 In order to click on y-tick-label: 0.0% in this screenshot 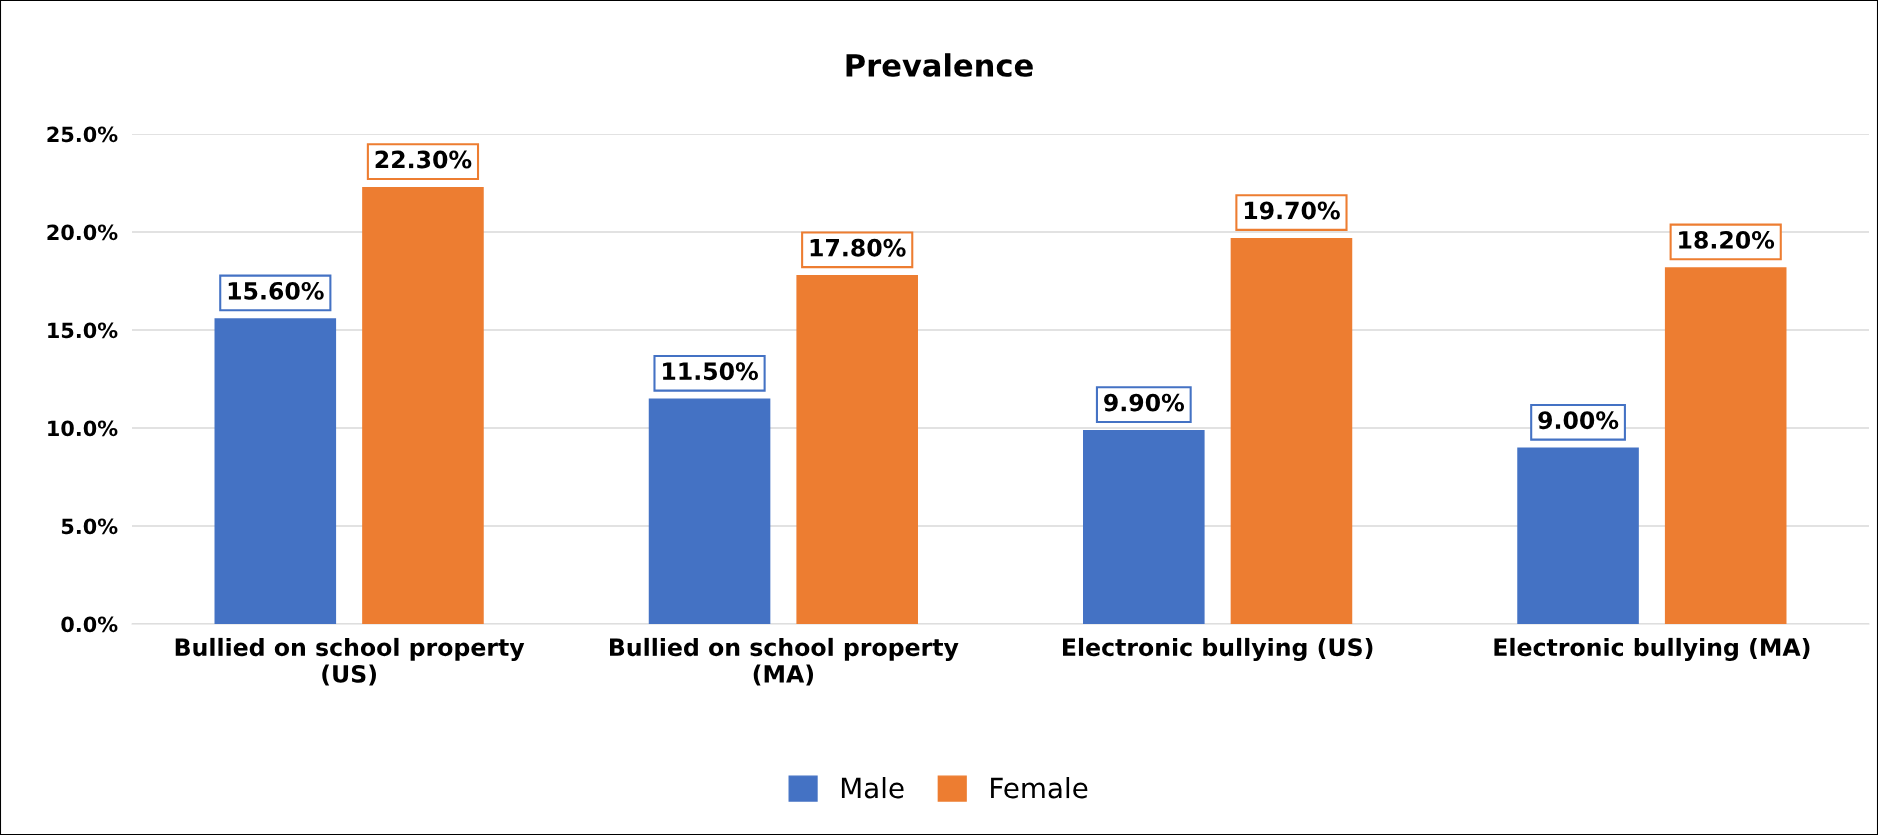, I will do `click(89, 624)`.